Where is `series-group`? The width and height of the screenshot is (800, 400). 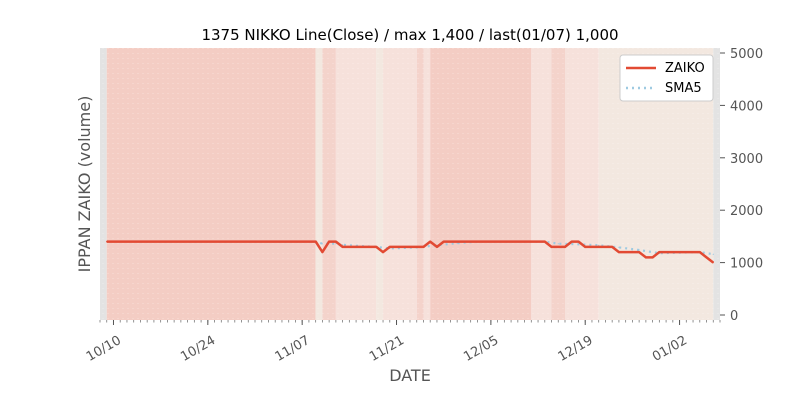 series-group is located at coordinates (410, 252).